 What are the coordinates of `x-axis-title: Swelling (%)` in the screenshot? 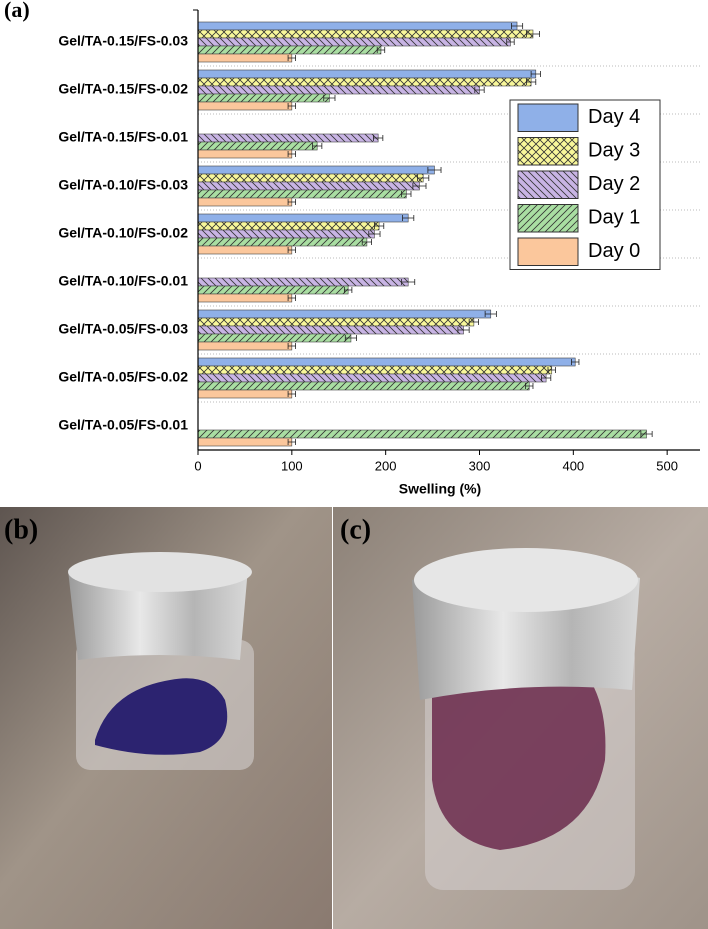 It's located at (440, 489).